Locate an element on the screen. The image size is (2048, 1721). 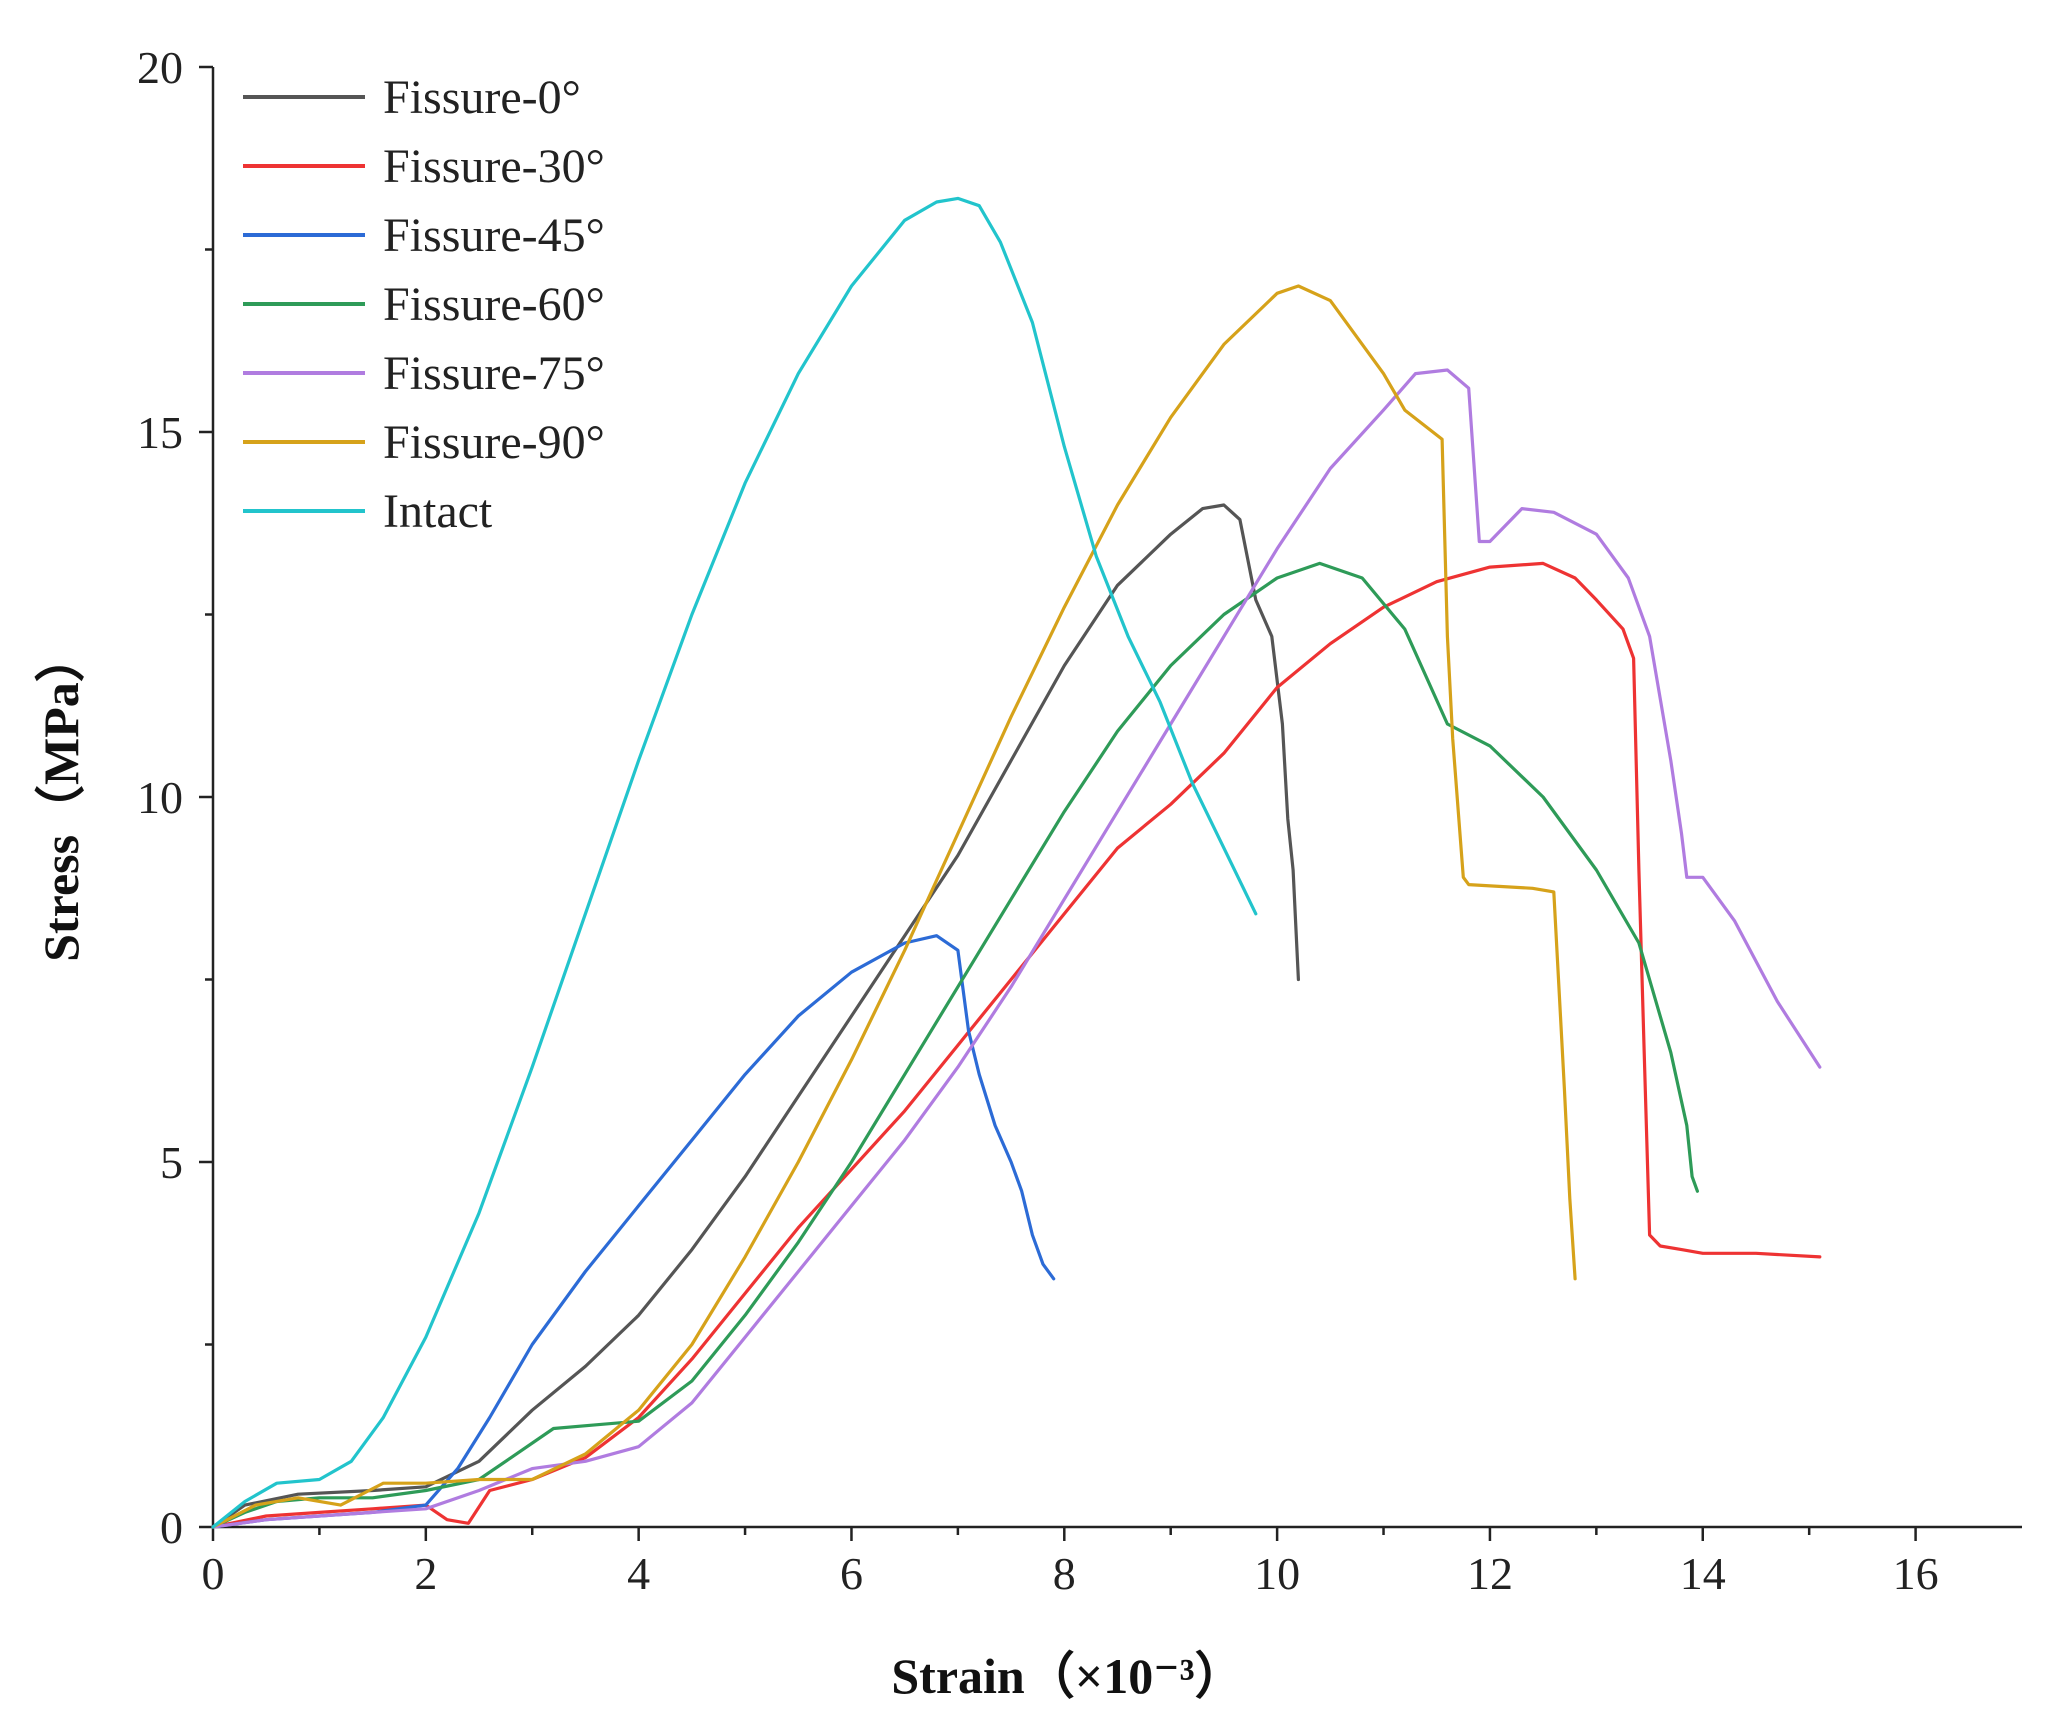
y-tick-label-0: 0 is located at coordinates (171, 1527).